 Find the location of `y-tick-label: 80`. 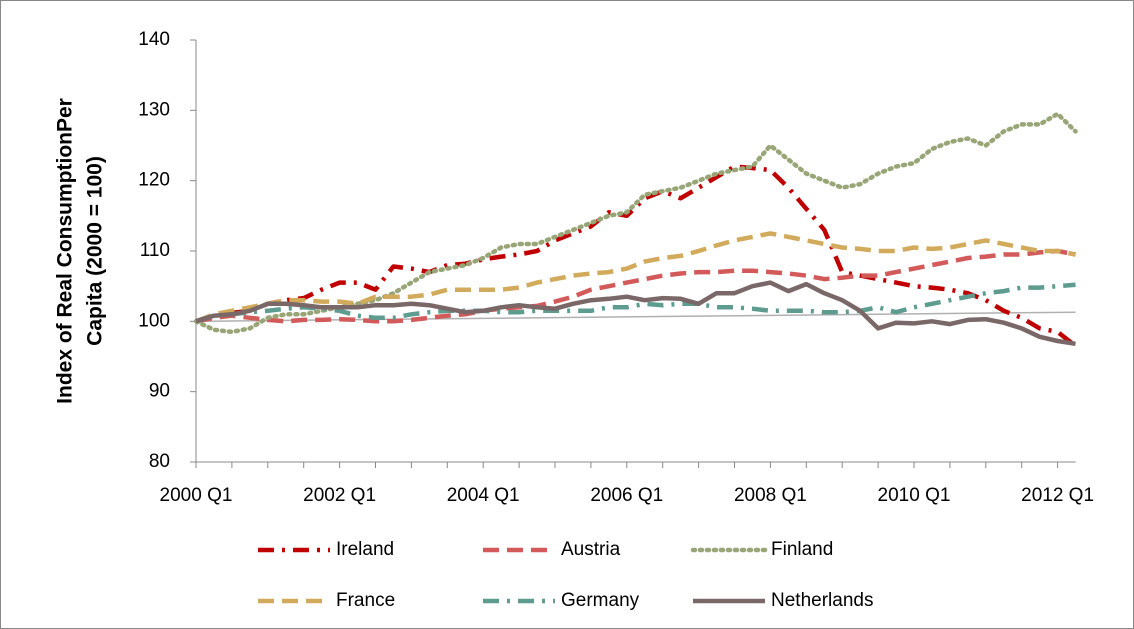

y-tick-label: 80 is located at coordinates (159, 461).